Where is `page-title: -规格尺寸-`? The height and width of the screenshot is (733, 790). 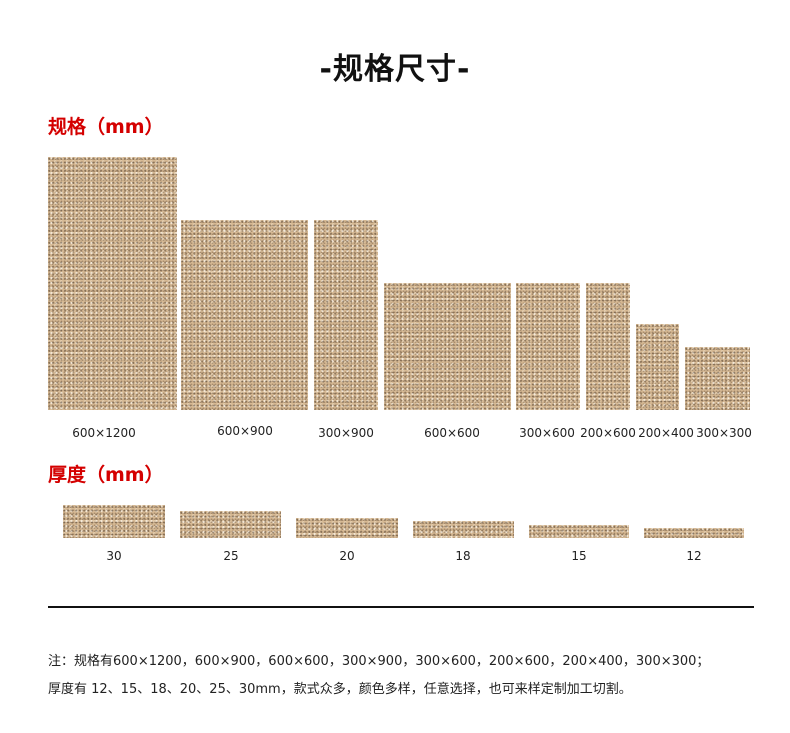
page-title: -规格尺寸- is located at coordinates (395, 69).